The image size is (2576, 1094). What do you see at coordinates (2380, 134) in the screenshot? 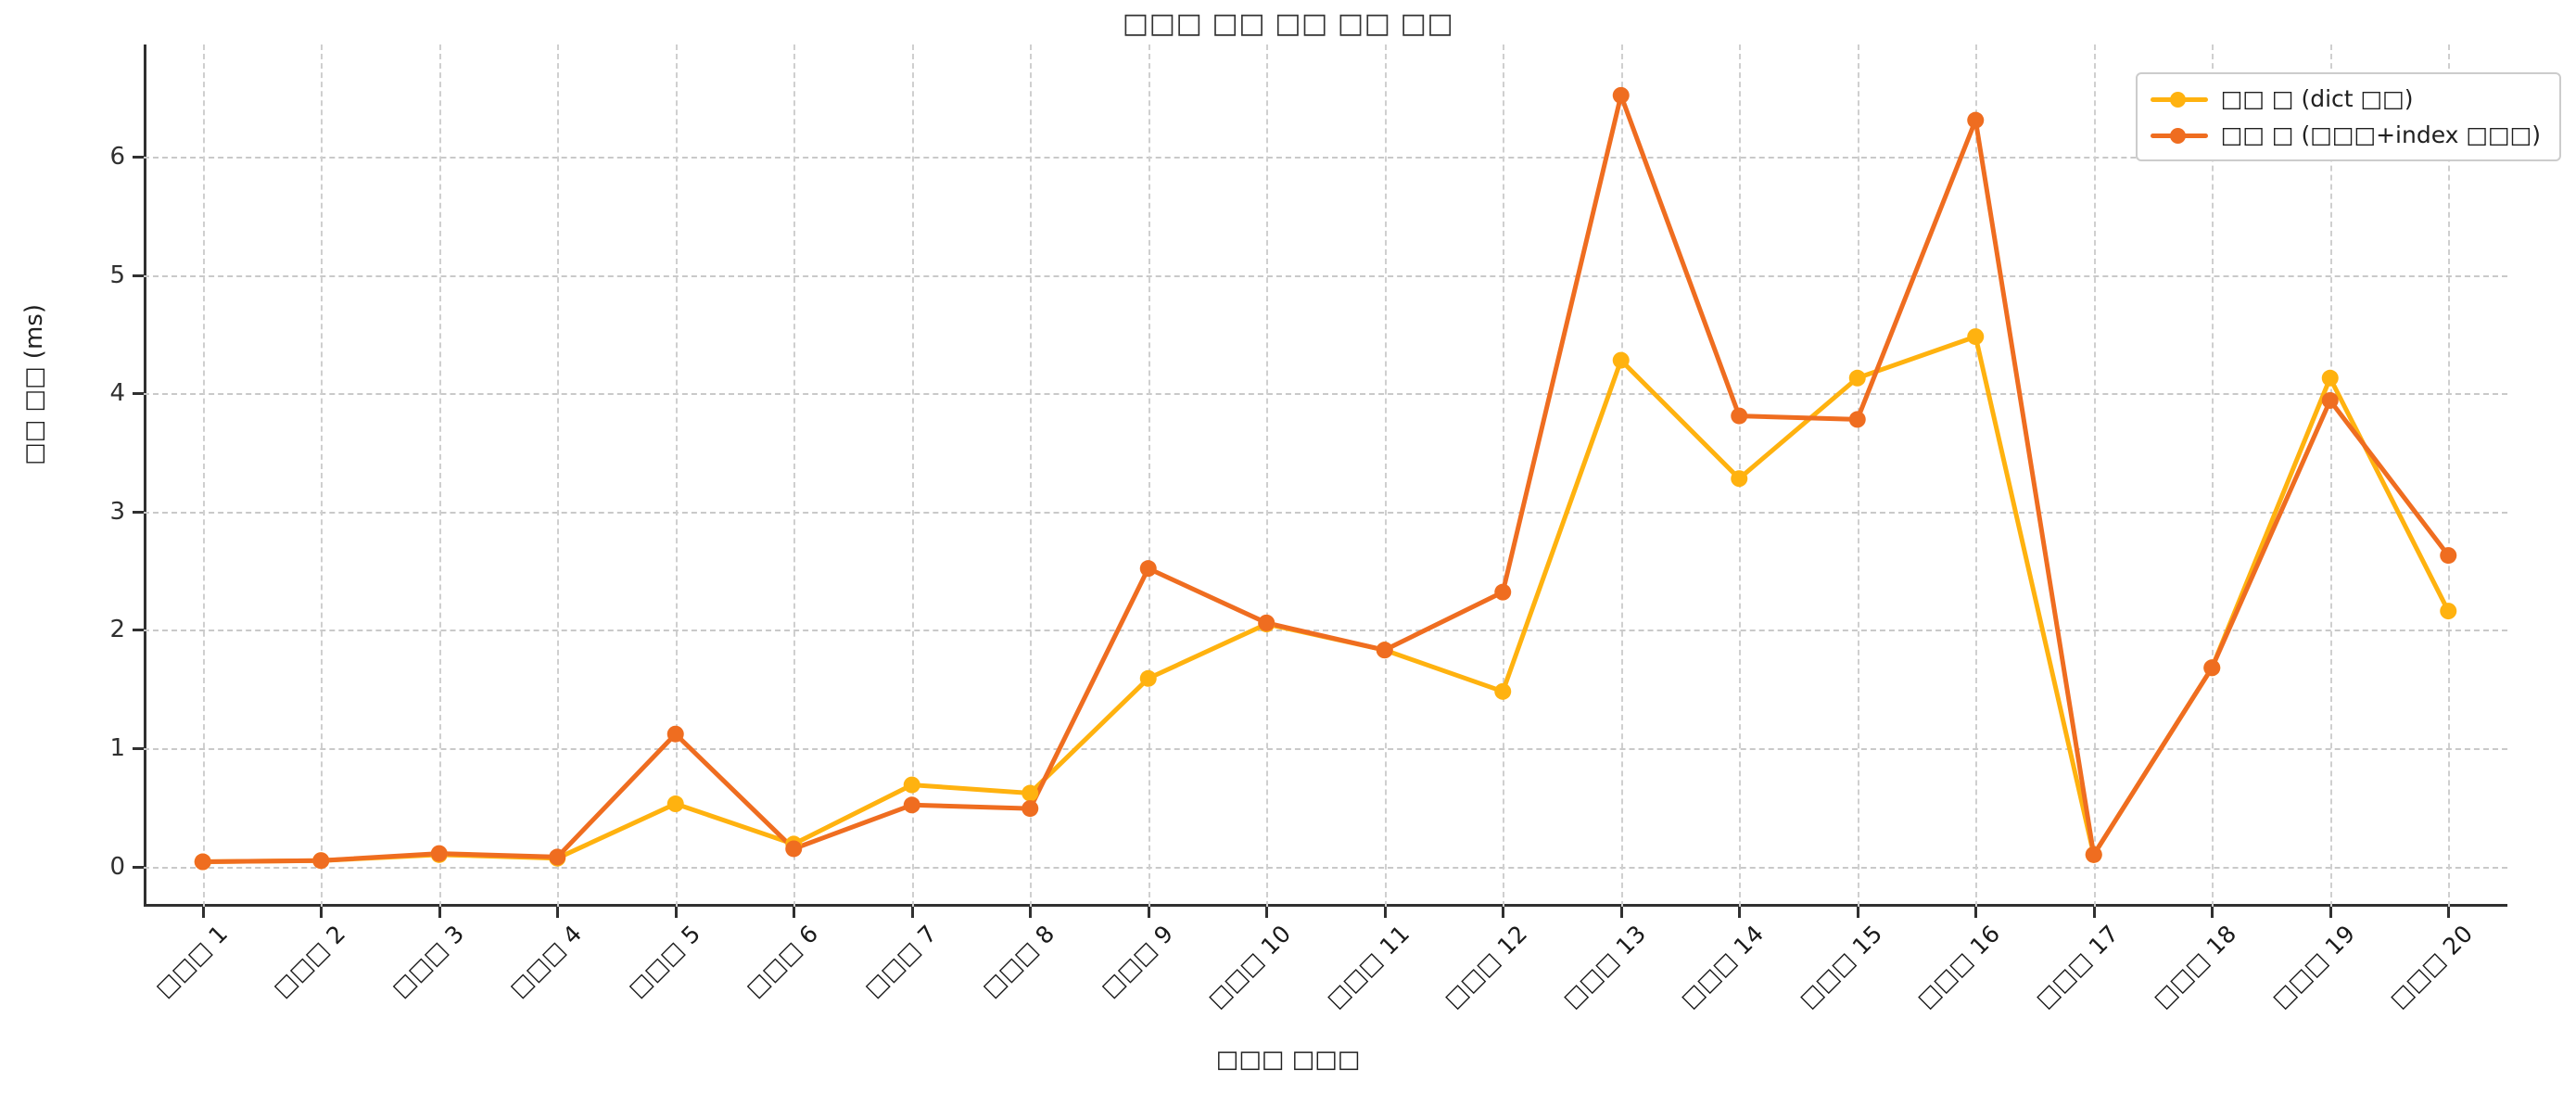
I see `legend-label-2: □□ □ (□□□+index □□□)` at bounding box center [2380, 134].